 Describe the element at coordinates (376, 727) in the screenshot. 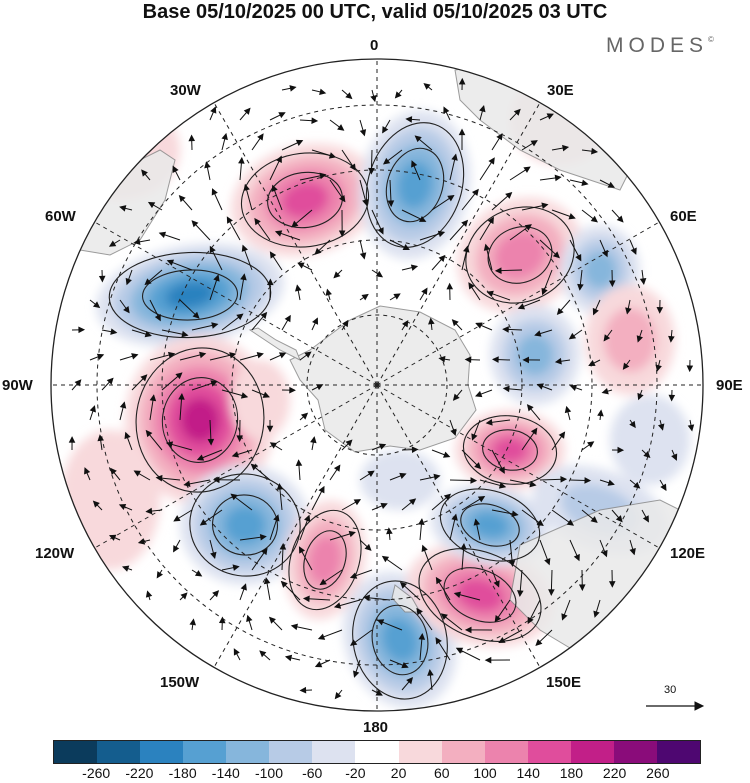

I see `label-lon-180: 180` at that location.